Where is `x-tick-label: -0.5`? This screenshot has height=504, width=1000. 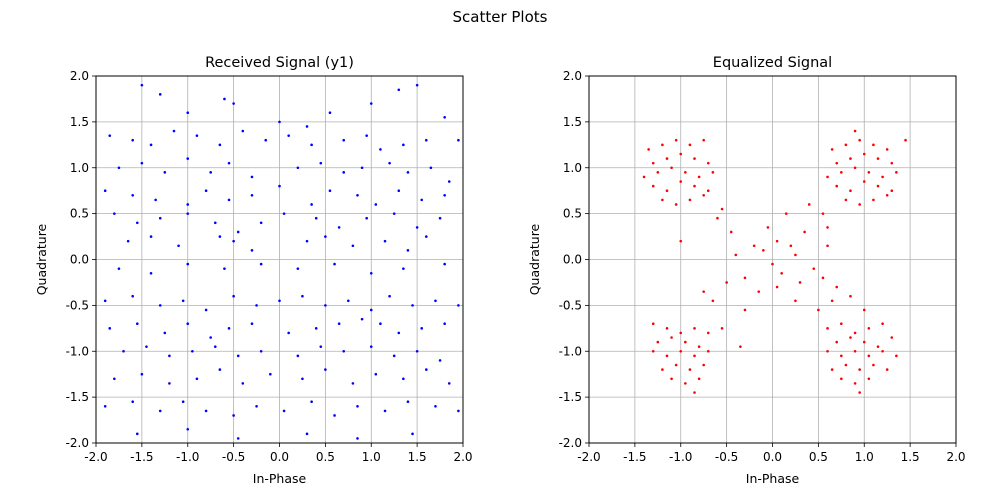
x-tick-label: -0.5 is located at coordinates (726, 457).